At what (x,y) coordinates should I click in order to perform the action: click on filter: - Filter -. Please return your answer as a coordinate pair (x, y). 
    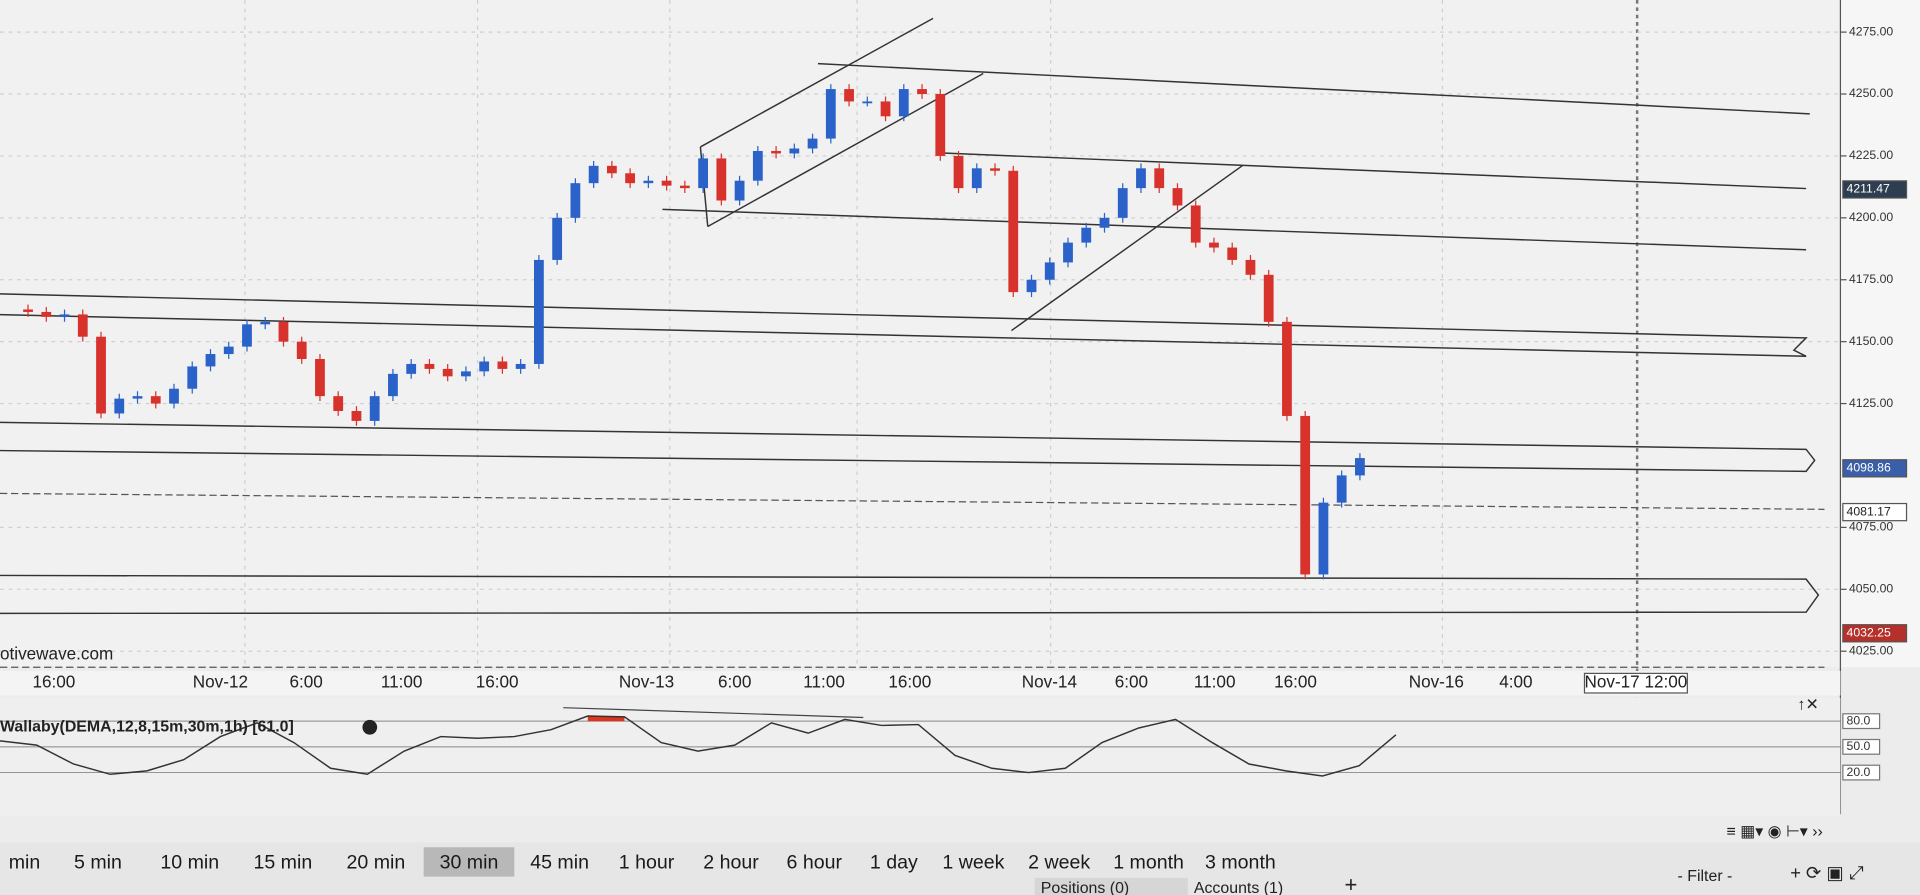
    Looking at the image, I should click on (1705, 876).